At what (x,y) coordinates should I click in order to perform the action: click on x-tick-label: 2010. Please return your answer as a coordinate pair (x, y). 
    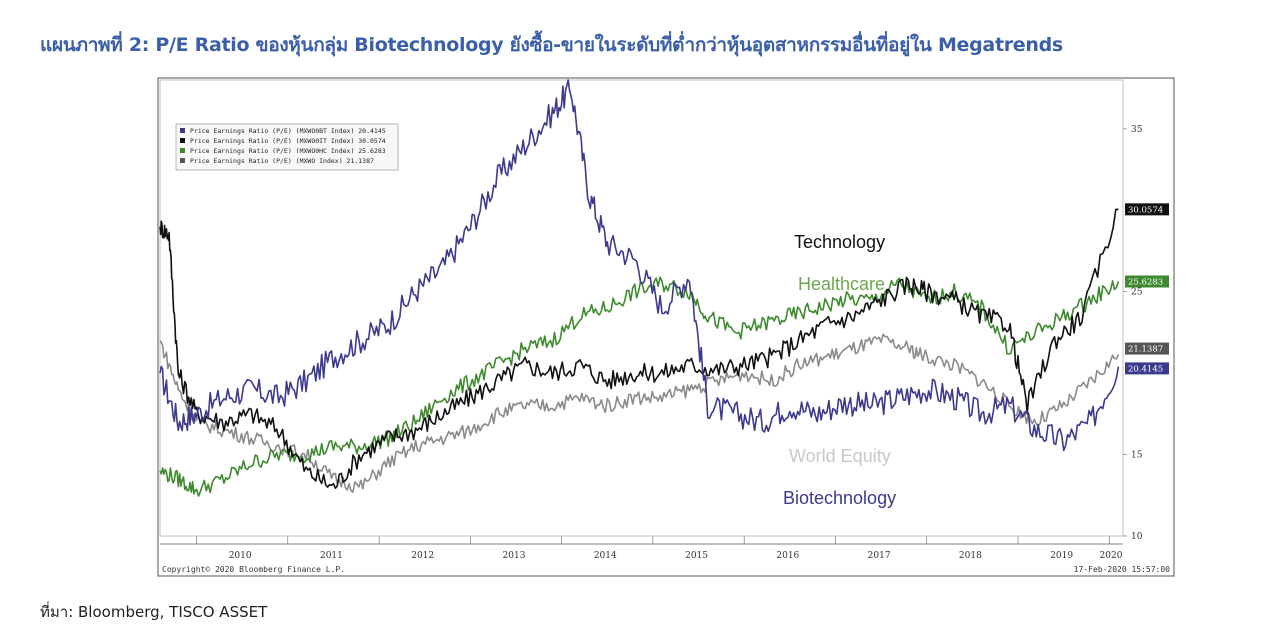
    Looking at the image, I should click on (240, 556).